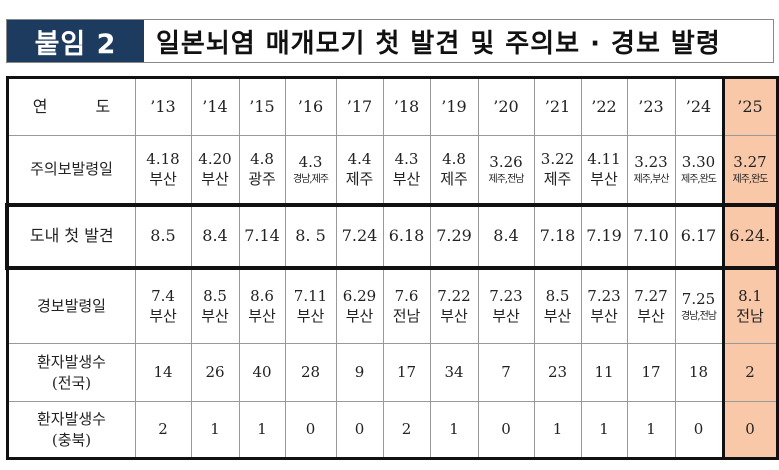 The width and height of the screenshot is (779, 470). I want to click on page-title: 일본뇌염 매개모기 첫 발견 및 주의보 · 경보 발령, so click(438, 43).